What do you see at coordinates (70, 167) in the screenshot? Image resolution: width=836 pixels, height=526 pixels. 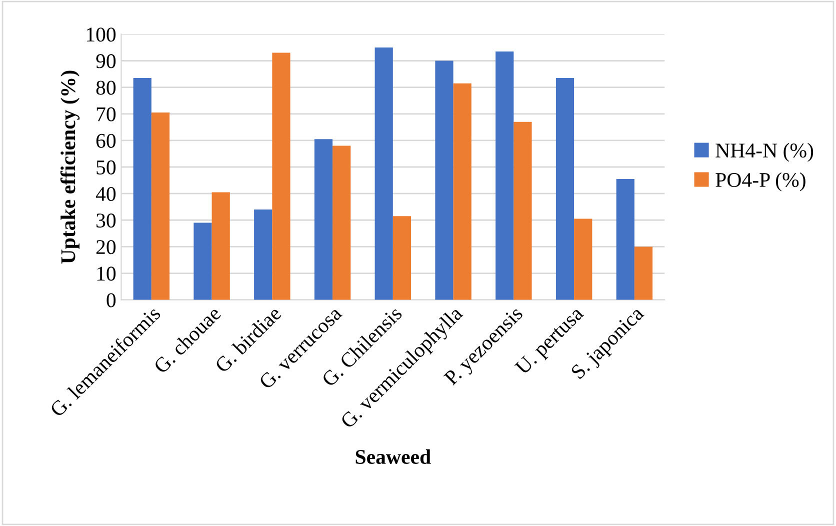 I see `y-axis-title: Uptake efficiency (%)` at bounding box center [70, 167].